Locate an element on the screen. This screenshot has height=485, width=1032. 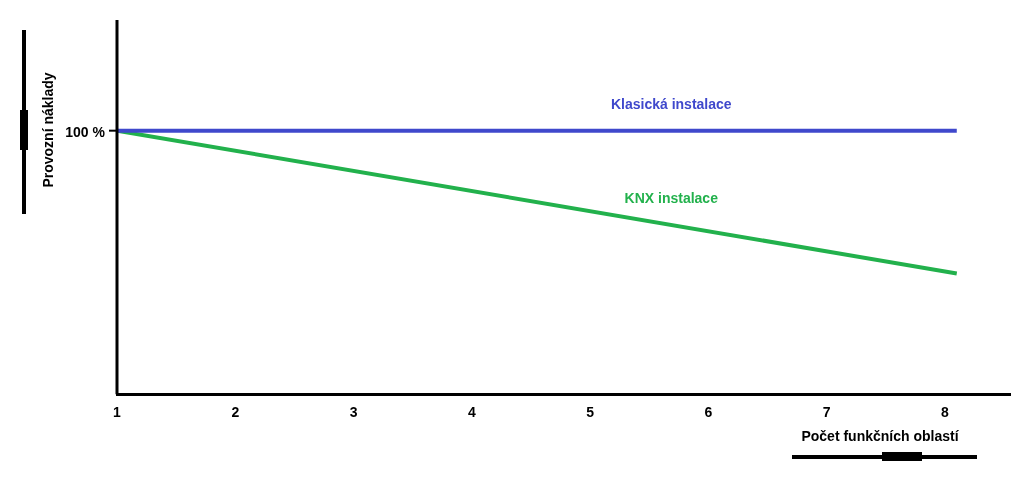
x-axis-title: Počet funkčních oblastí is located at coordinates (880, 435).